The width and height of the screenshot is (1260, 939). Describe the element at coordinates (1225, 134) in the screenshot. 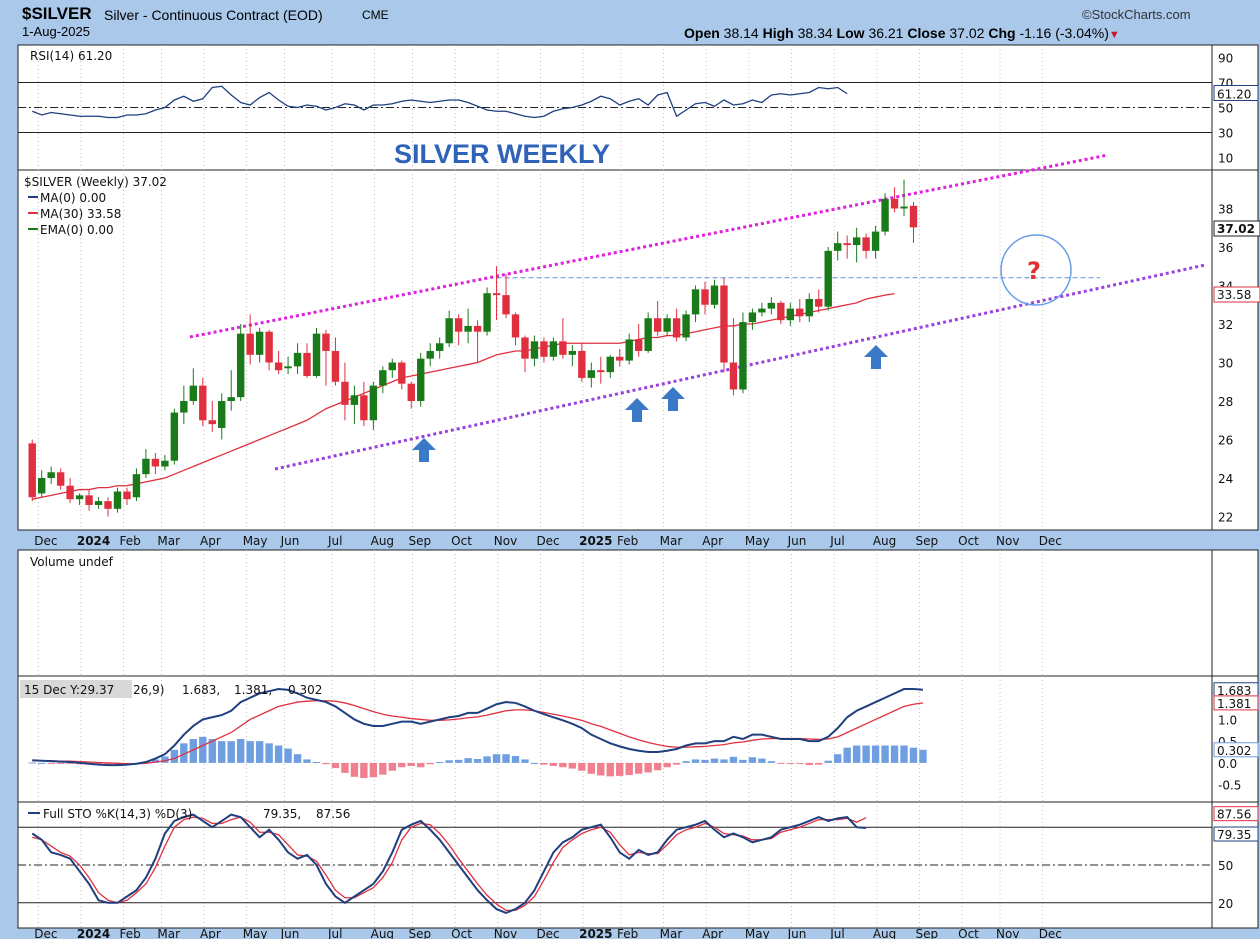

I see `rsi-tick-label: 30` at that location.